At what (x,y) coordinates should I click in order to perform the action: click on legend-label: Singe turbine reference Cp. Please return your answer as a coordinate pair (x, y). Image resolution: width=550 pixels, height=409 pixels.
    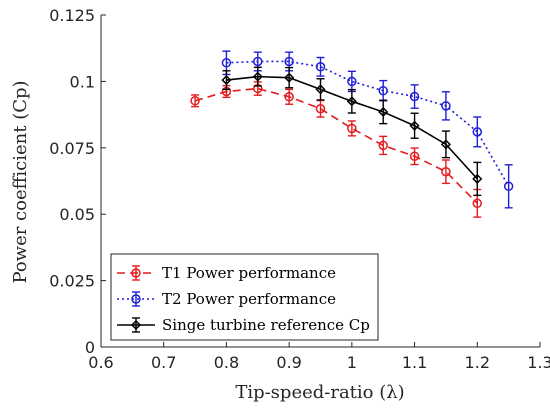
    Looking at the image, I should click on (266, 325).